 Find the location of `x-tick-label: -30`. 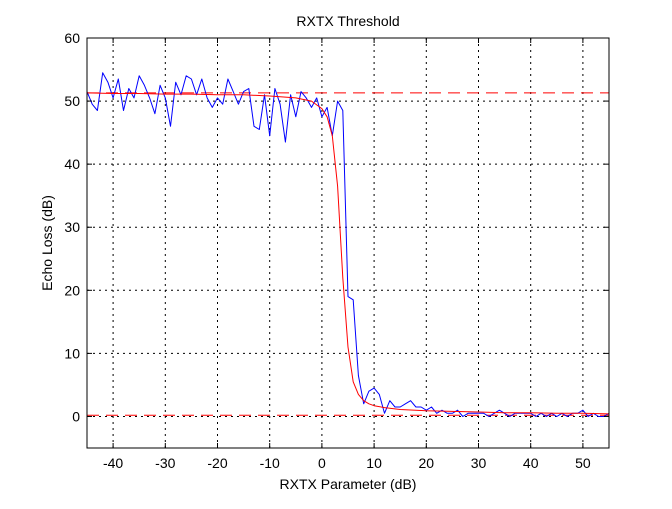

x-tick-label: -30 is located at coordinates (165, 463).